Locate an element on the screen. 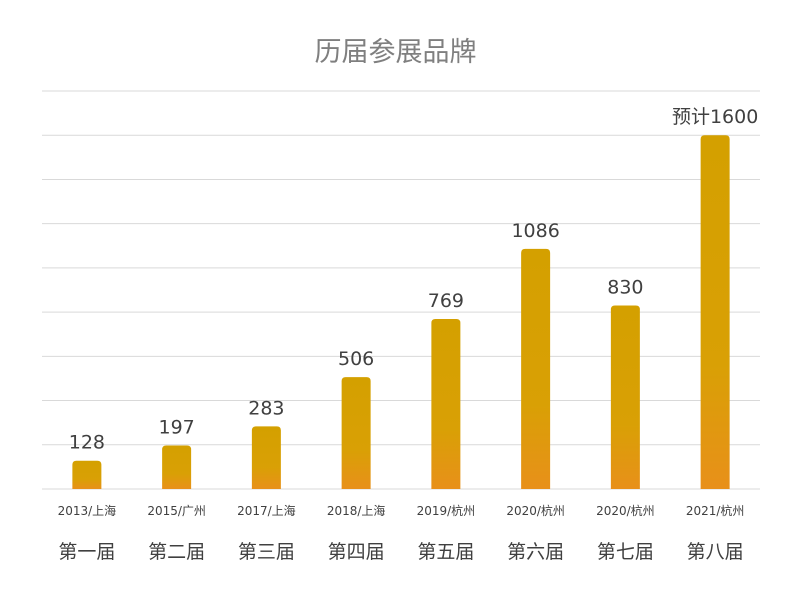  chart-title: 历届参展品牌 is located at coordinates (395, 52).